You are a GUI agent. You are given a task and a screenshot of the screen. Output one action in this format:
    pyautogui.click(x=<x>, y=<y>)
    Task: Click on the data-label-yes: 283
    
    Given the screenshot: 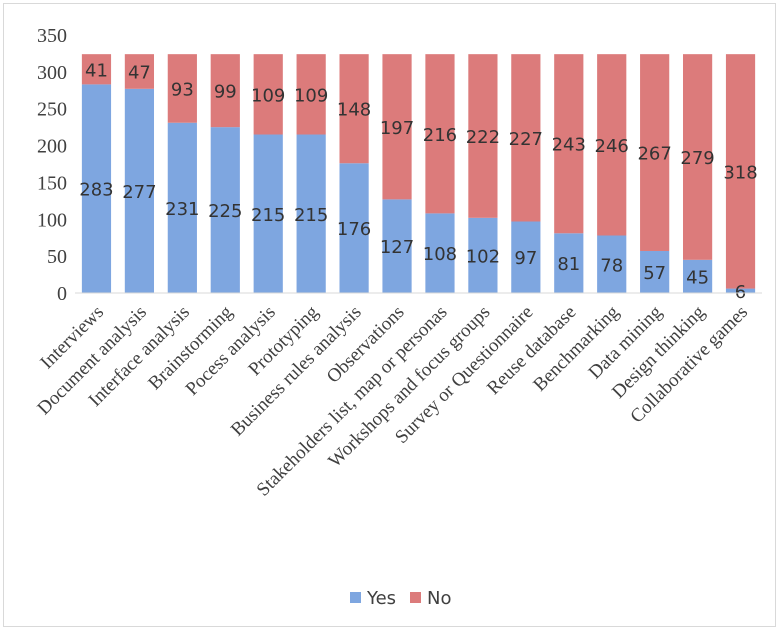 What is the action you would take?
    pyautogui.click(x=96, y=190)
    